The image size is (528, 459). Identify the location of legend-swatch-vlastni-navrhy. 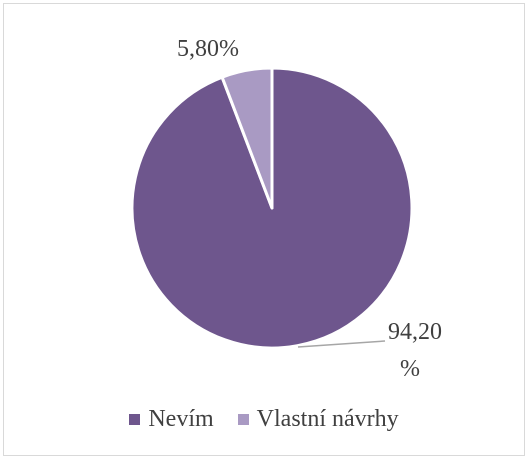
(243, 419).